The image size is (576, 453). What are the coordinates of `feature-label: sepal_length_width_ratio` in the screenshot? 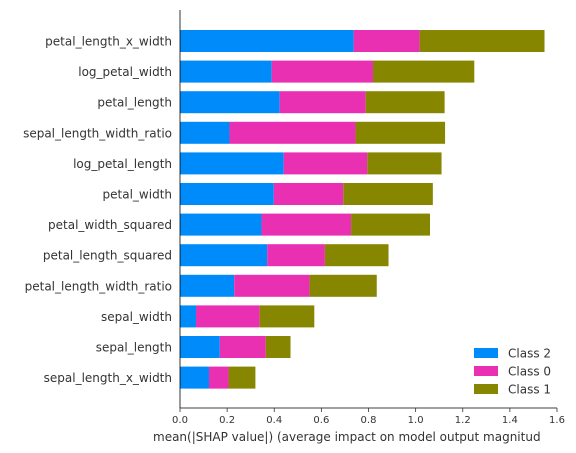 It's located at (97, 133).